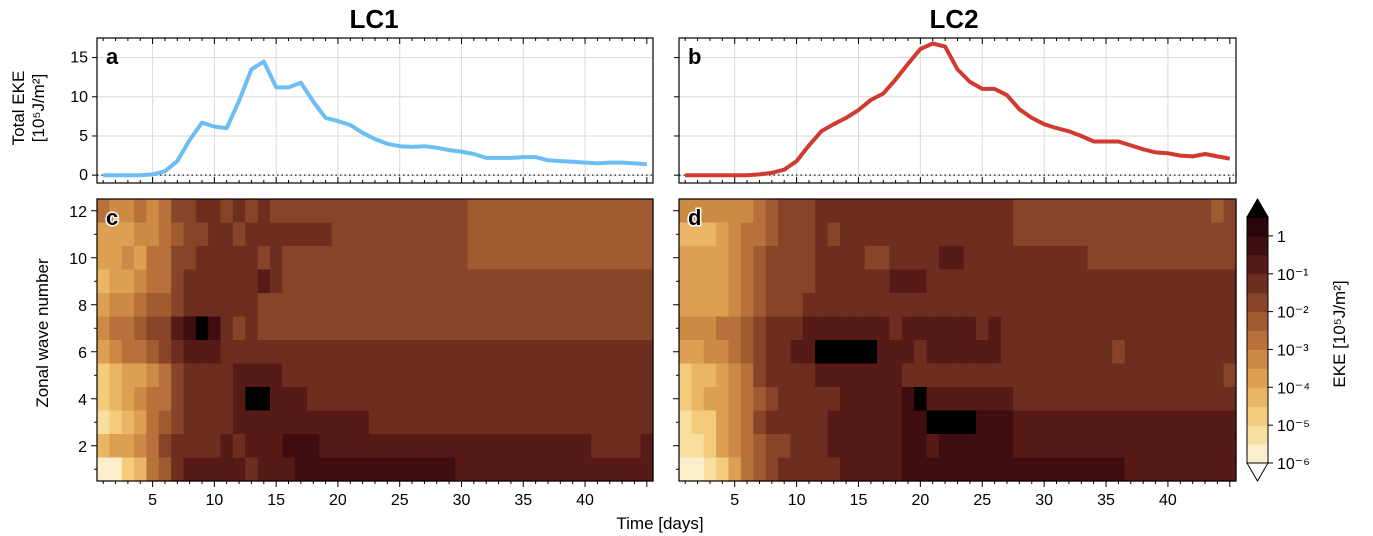 The width and height of the screenshot is (1373, 536). Describe the element at coordinates (214, 500) in the screenshot. I see `x-tick-label: 10` at that location.